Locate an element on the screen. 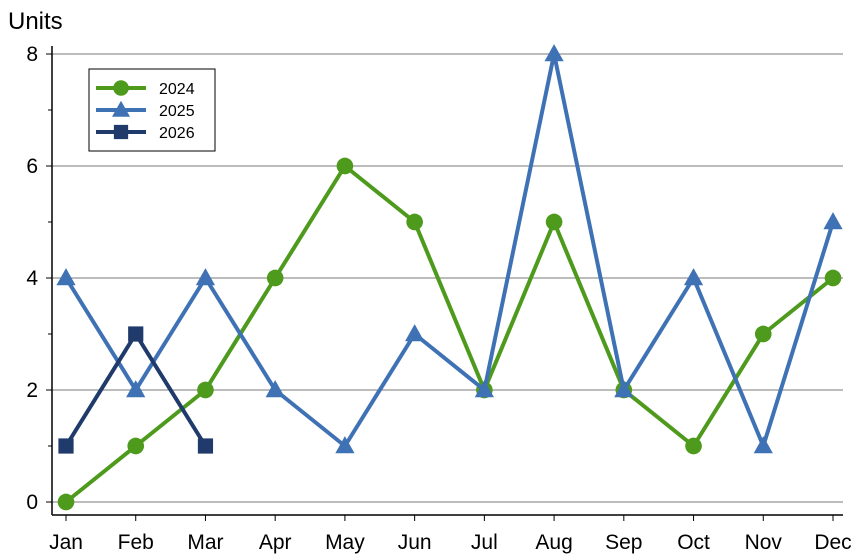 This screenshot has width=856, height=555. y-tick-label: 8 is located at coordinates (32, 54).